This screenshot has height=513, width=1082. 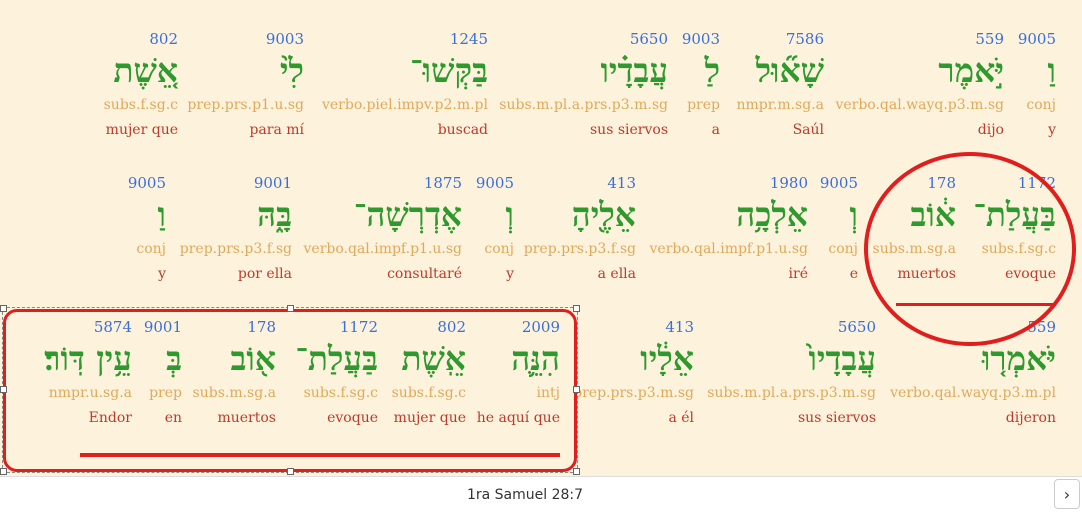 What do you see at coordinates (336, 358) in the screenshot?
I see `hebrew-word: בַּעֲלַת־` at bounding box center [336, 358].